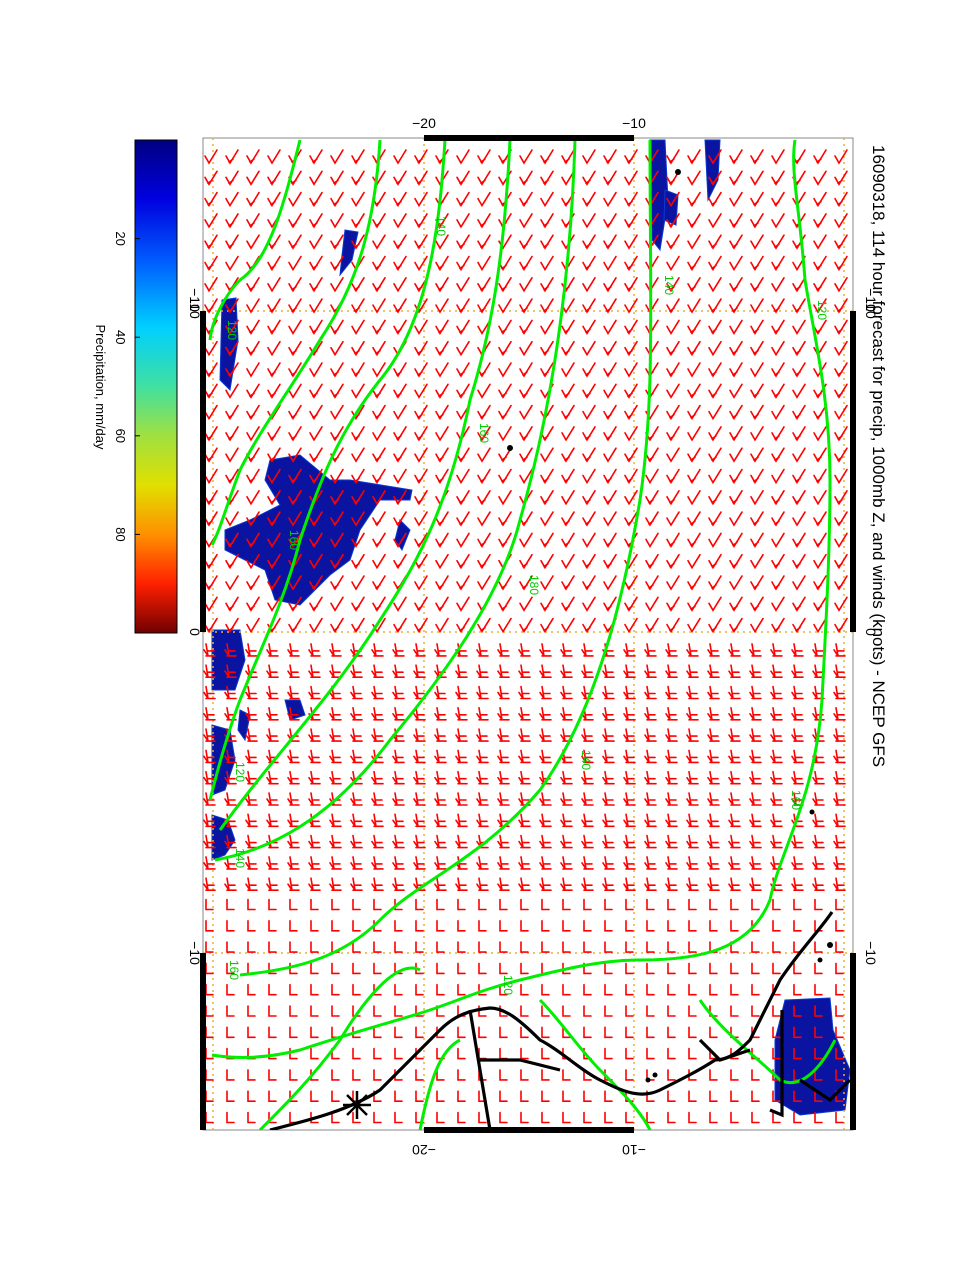 This screenshot has height=1265, width=978. I want to click on precip-patch, so click(712, 170).